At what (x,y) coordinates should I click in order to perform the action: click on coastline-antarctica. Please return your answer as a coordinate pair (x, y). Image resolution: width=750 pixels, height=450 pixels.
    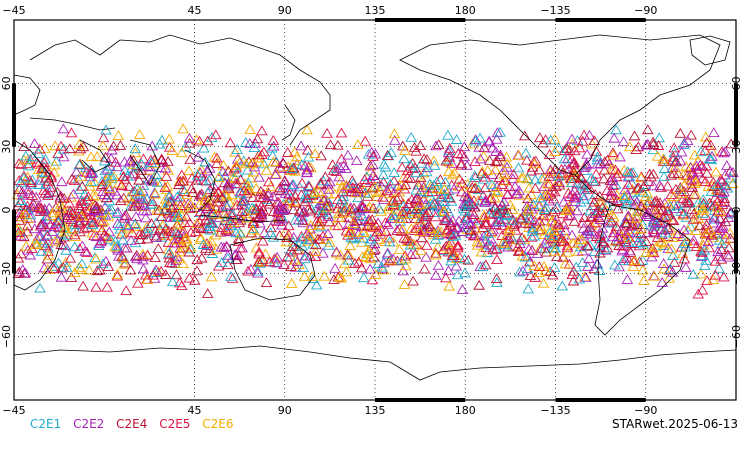
    Looking at the image, I should click on (375, 363).